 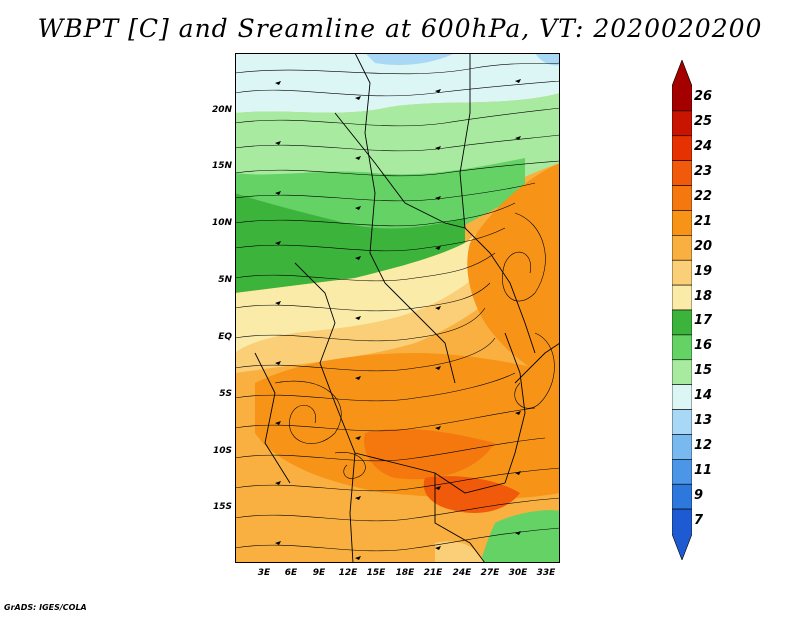 I want to click on colorbar-label: 25, so click(x=703, y=122).